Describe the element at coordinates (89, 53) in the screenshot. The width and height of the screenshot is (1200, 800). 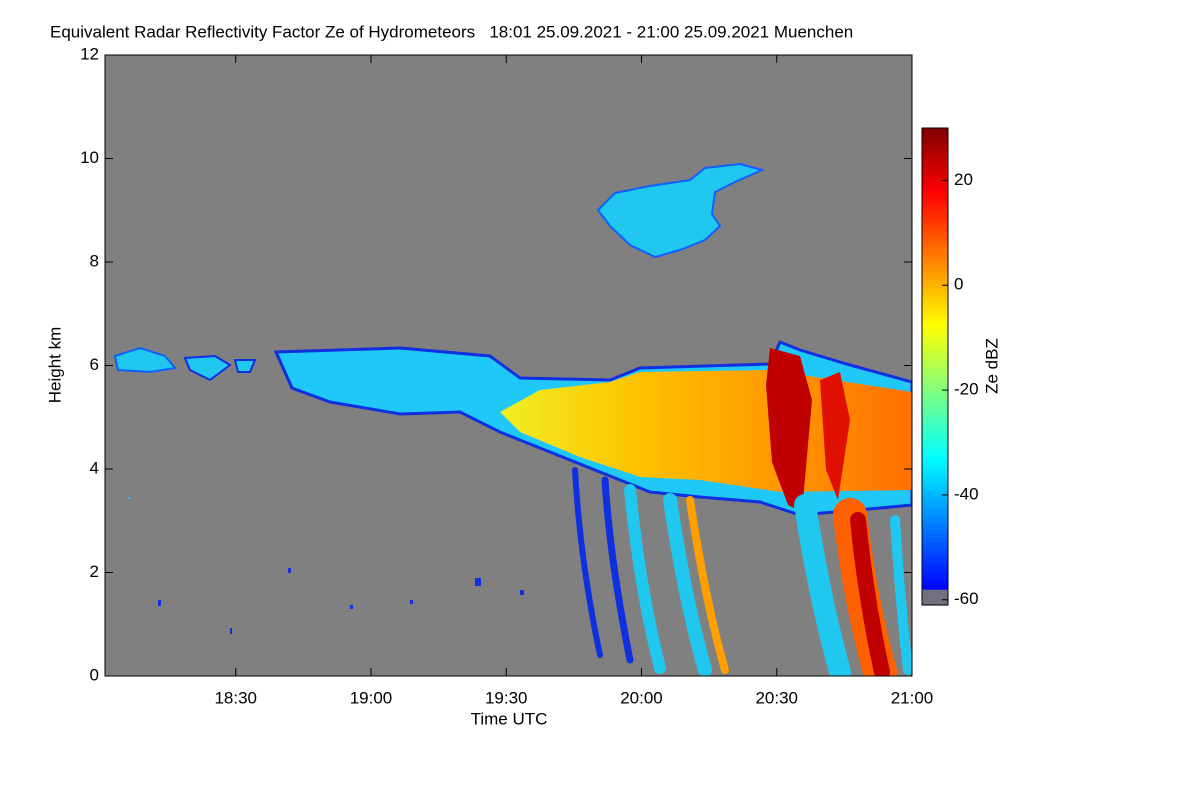
I see `y-tick-label: 12` at that location.